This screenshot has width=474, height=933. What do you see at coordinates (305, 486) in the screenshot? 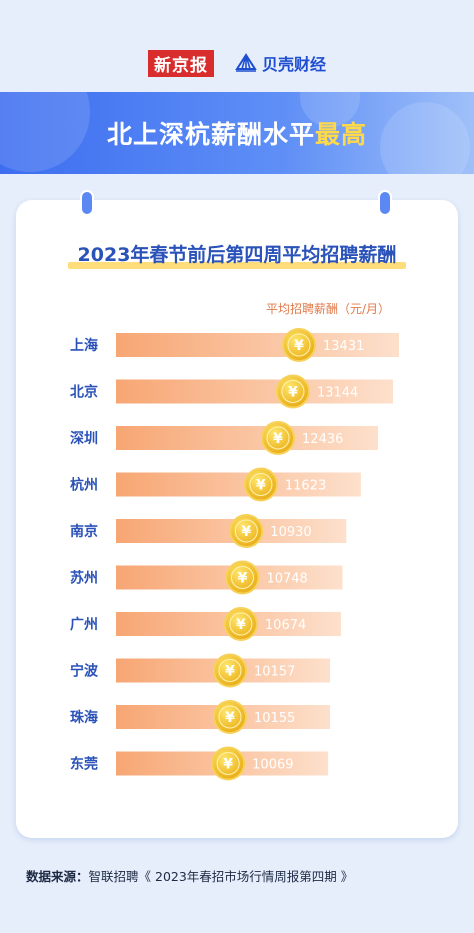
I see `value-label: 11623` at bounding box center [305, 486].